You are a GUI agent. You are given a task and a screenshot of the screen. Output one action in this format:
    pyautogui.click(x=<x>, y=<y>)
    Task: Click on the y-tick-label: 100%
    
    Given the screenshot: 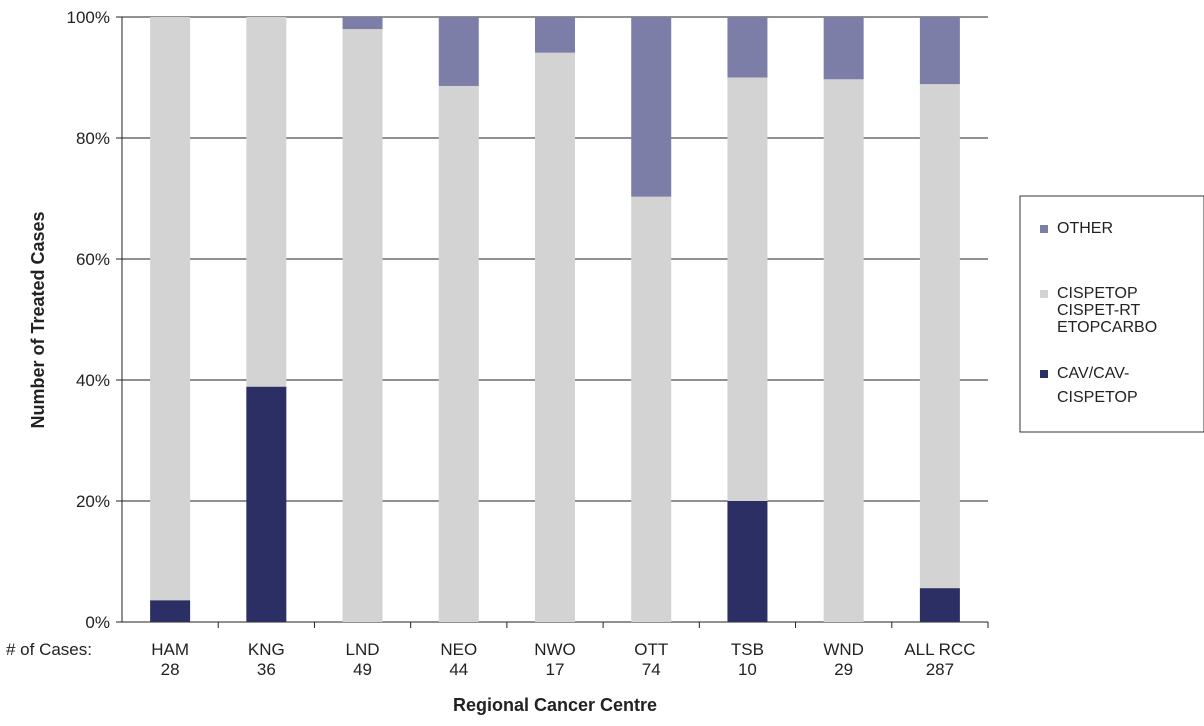 What is the action you would take?
    pyautogui.click(x=88, y=17)
    